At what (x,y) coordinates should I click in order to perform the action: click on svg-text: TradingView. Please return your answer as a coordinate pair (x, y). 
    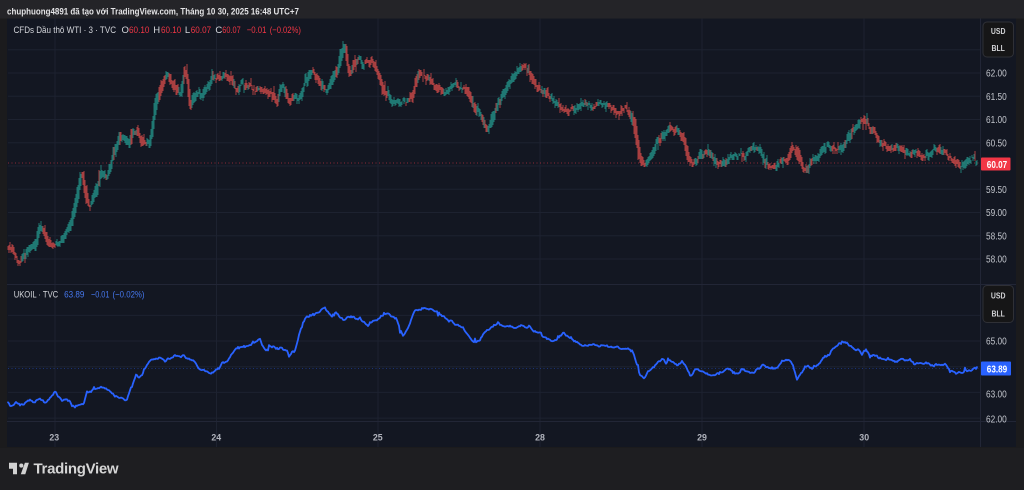
    Looking at the image, I should click on (76, 469).